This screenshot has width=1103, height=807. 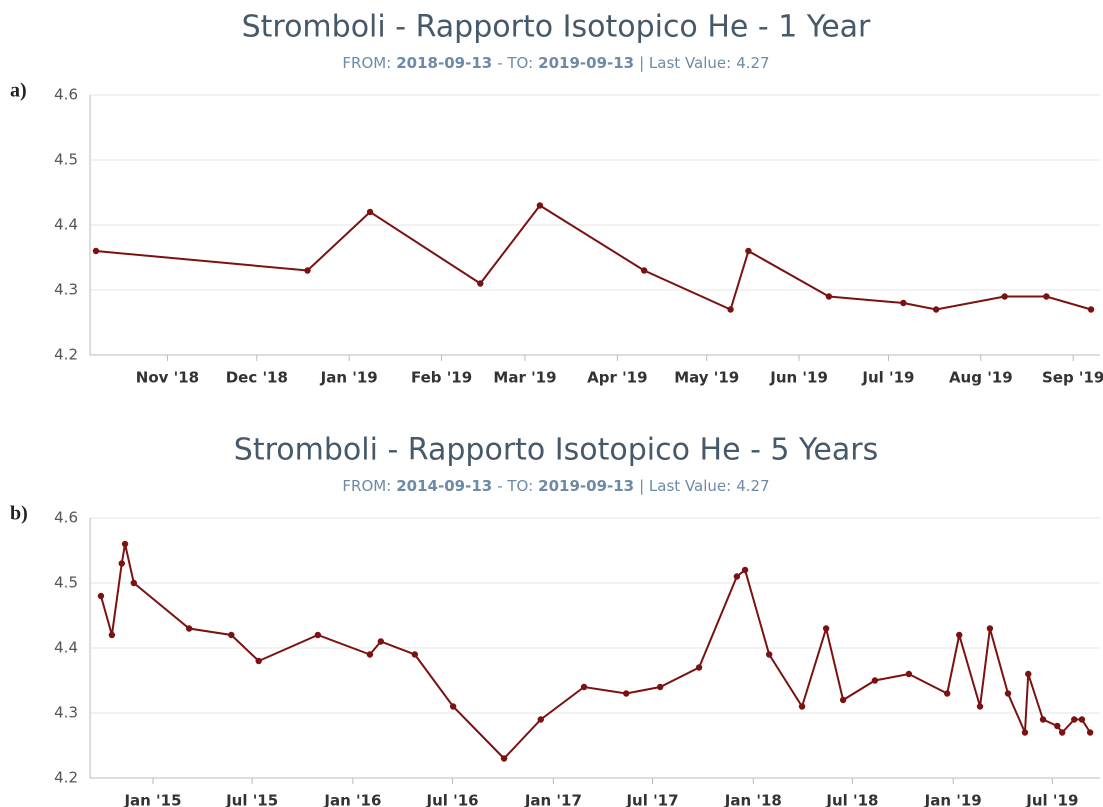 What do you see at coordinates (524, 378) in the screenshot?
I see `x-tick-label: Mar '19` at bounding box center [524, 378].